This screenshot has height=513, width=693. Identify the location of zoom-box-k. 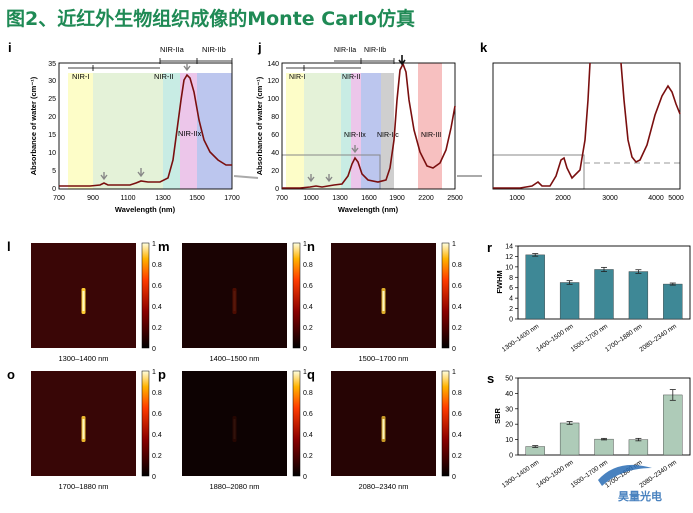
(538, 172).